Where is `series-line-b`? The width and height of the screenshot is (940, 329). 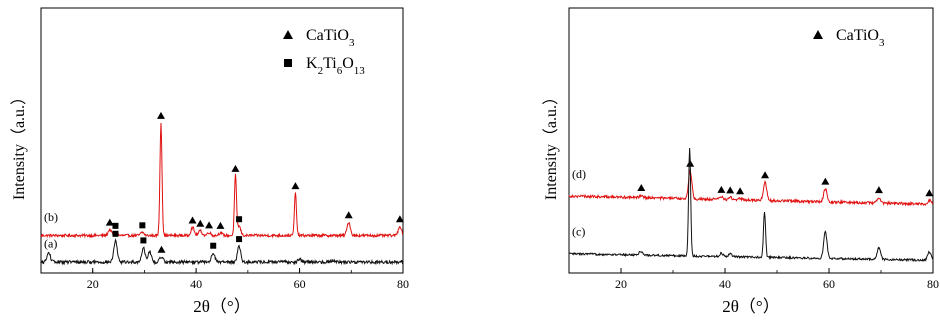 series-line-b is located at coordinates (222, 181).